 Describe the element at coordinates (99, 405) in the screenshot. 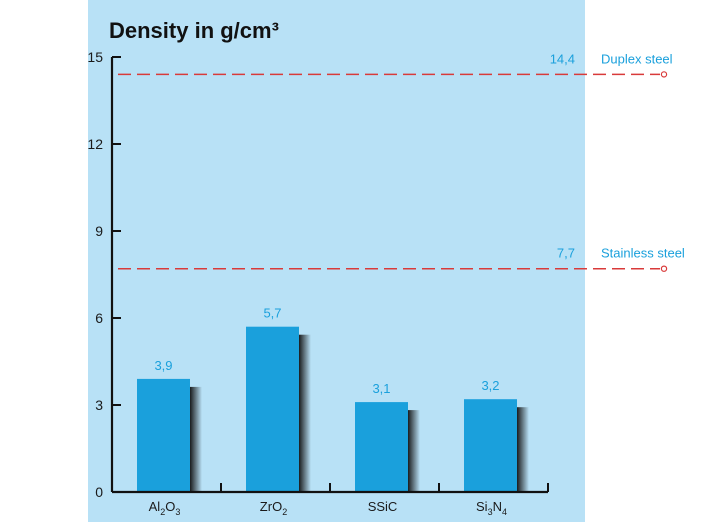

I see `y-tick-label: 3` at that location.